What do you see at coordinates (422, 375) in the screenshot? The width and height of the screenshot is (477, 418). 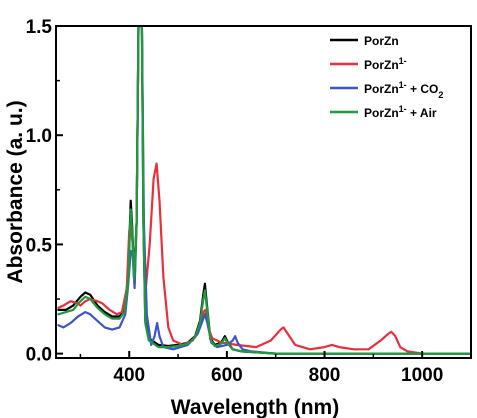 I see `x-tick-label-3: 1000` at bounding box center [422, 375].